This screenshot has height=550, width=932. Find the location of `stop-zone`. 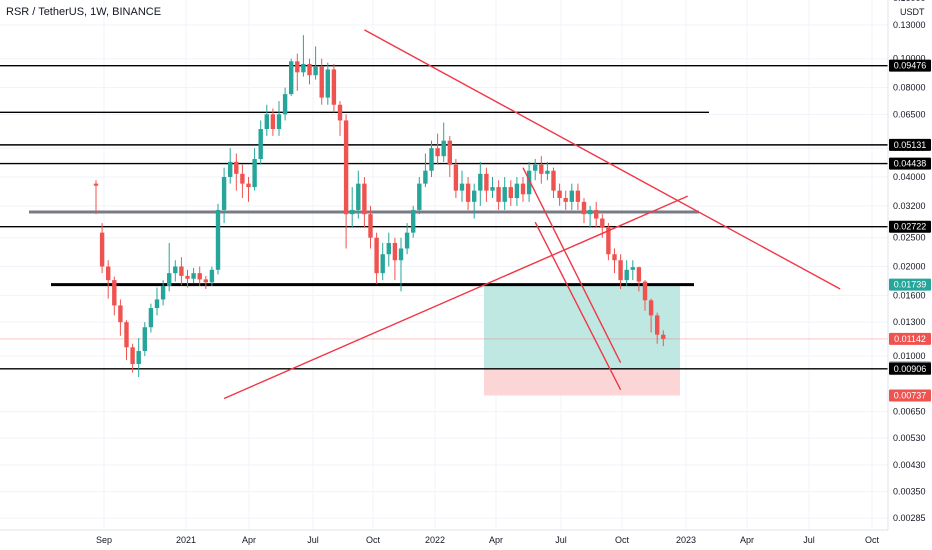

stop-zone is located at coordinates (582, 382).